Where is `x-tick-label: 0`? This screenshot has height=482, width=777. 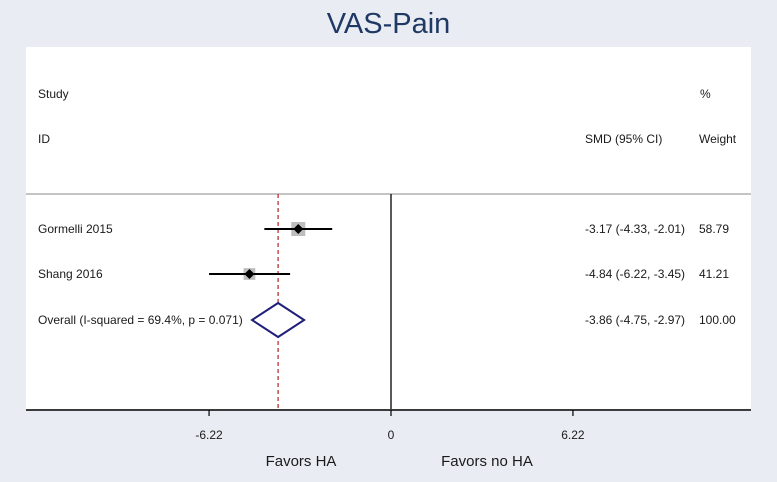 x-tick-label: 0 is located at coordinates (391, 435).